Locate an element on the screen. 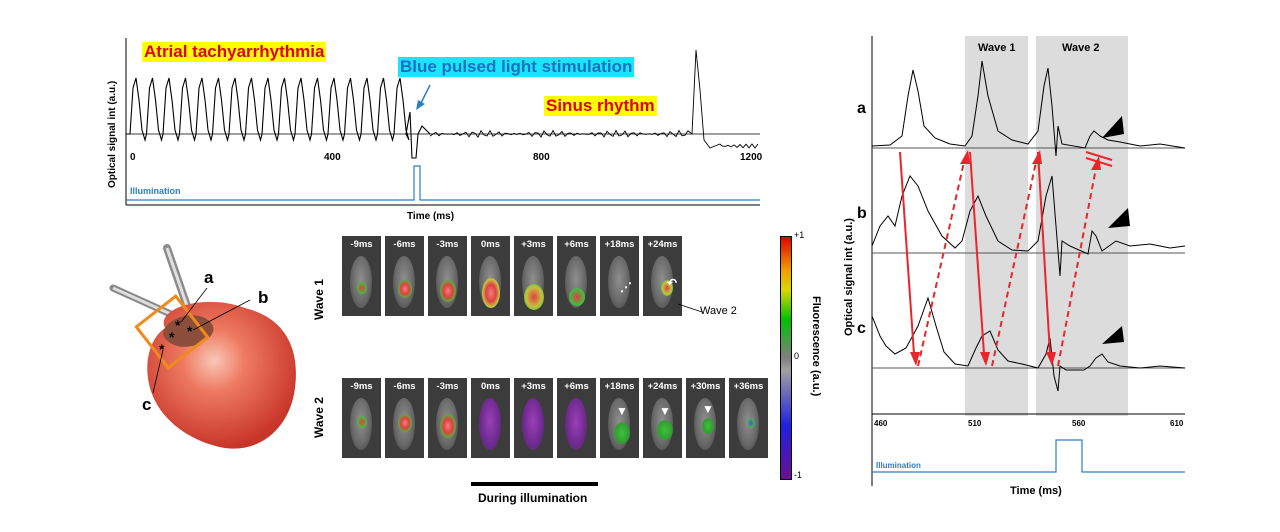 The height and width of the screenshot is (532, 1280). recording-site-marker-b: * is located at coordinates (172, 337).